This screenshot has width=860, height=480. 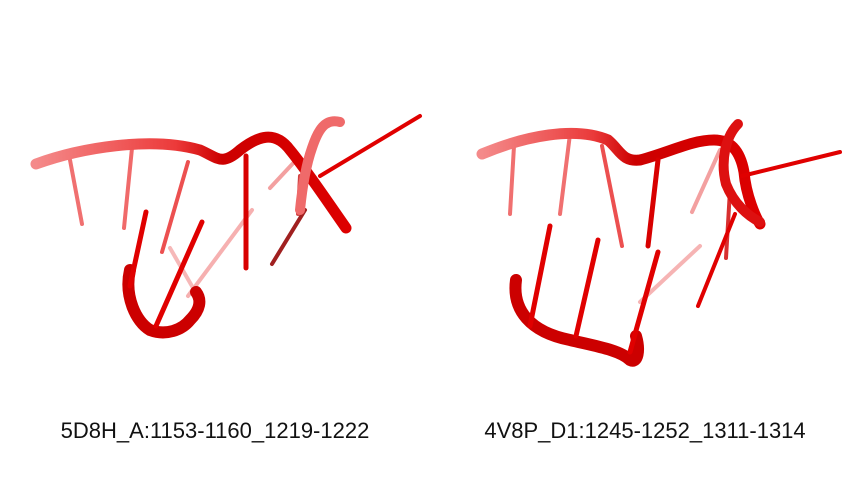 What do you see at coordinates (741, 173) in the screenshot?
I see `backbone-strand-right` at bounding box center [741, 173].